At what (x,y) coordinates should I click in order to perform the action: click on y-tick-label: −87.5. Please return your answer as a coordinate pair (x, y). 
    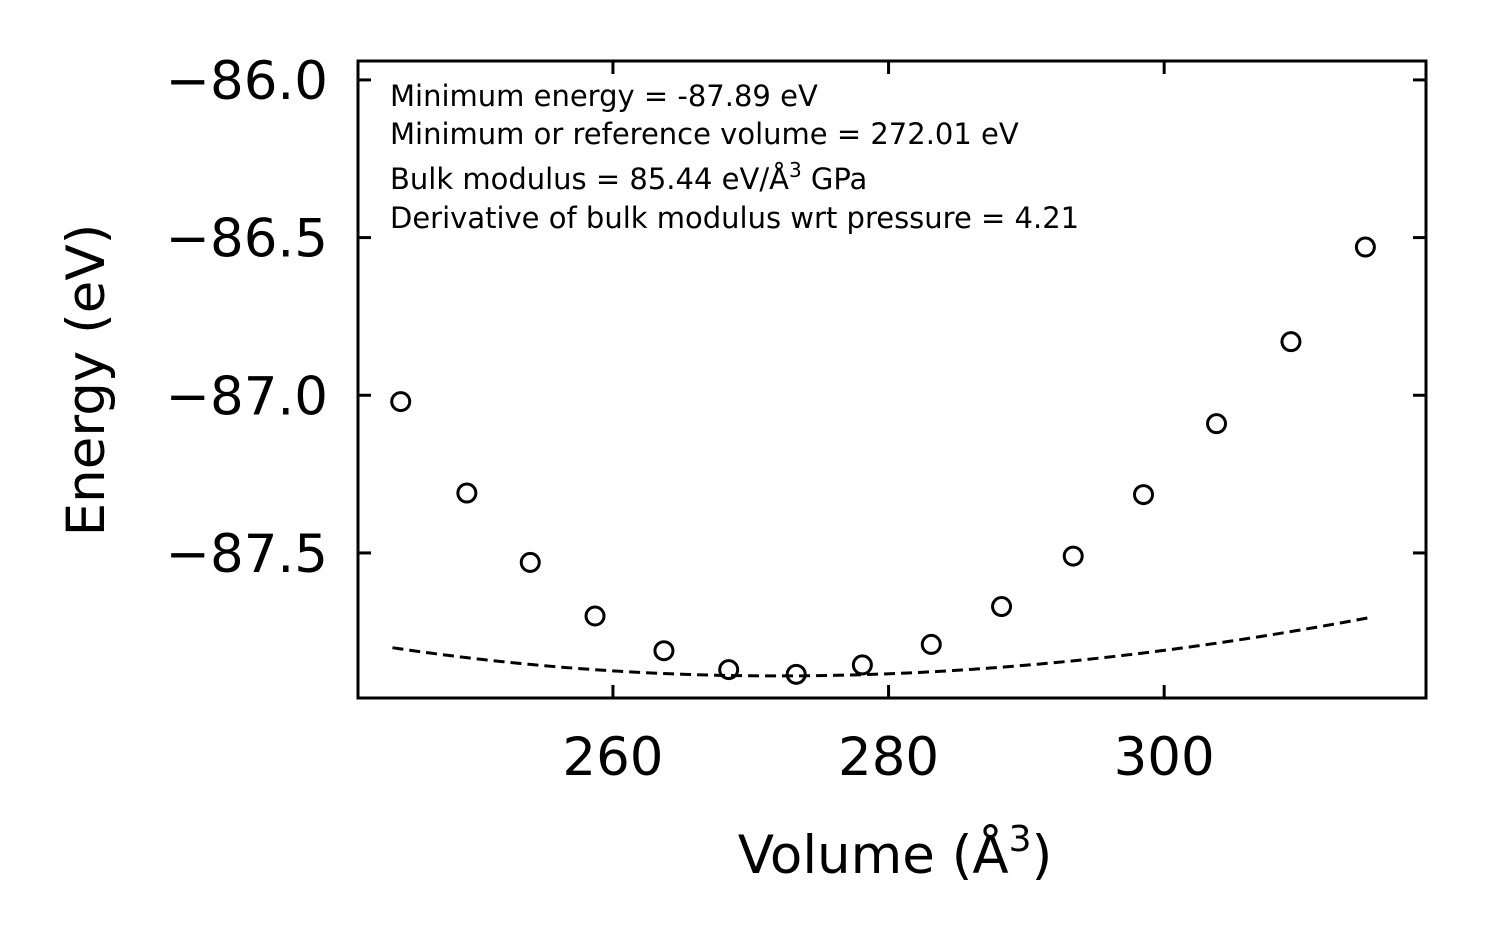
    Looking at the image, I should click on (247, 554).